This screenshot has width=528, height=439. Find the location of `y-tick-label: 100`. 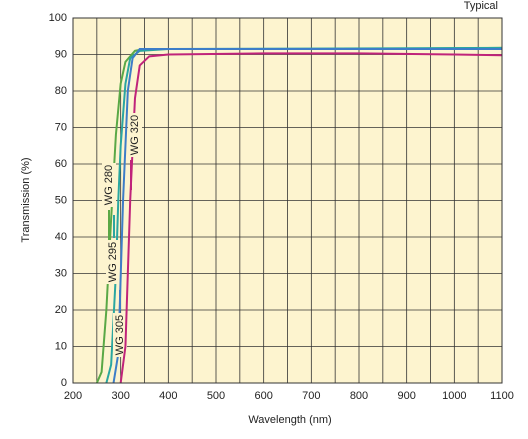

y-tick-label: 100 is located at coordinates (58, 18).